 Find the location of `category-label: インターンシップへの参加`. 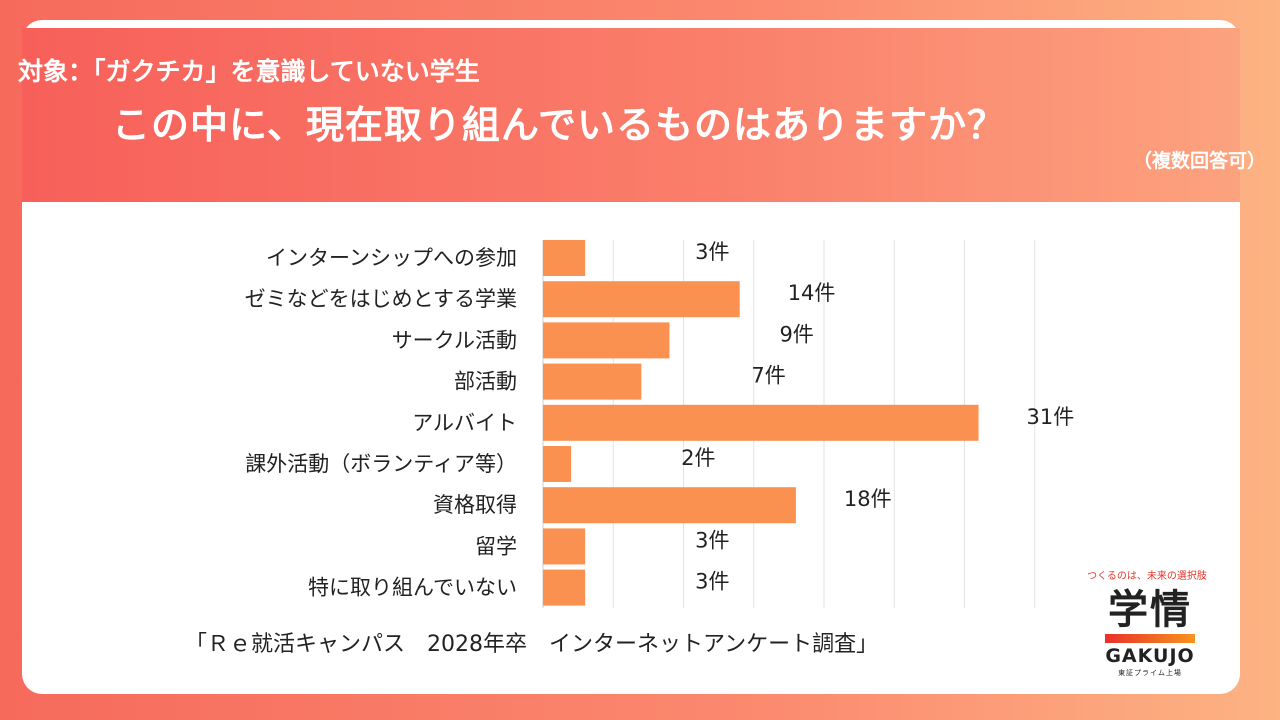

category-label: インターンシップへの参加 is located at coordinates (391, 258).